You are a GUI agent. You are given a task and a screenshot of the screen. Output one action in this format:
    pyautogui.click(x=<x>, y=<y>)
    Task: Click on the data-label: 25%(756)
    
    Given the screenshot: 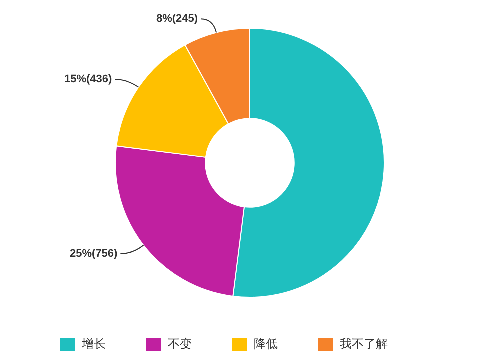 What is the action you would take?
    pyautogui.click(x=94, y=254)
    